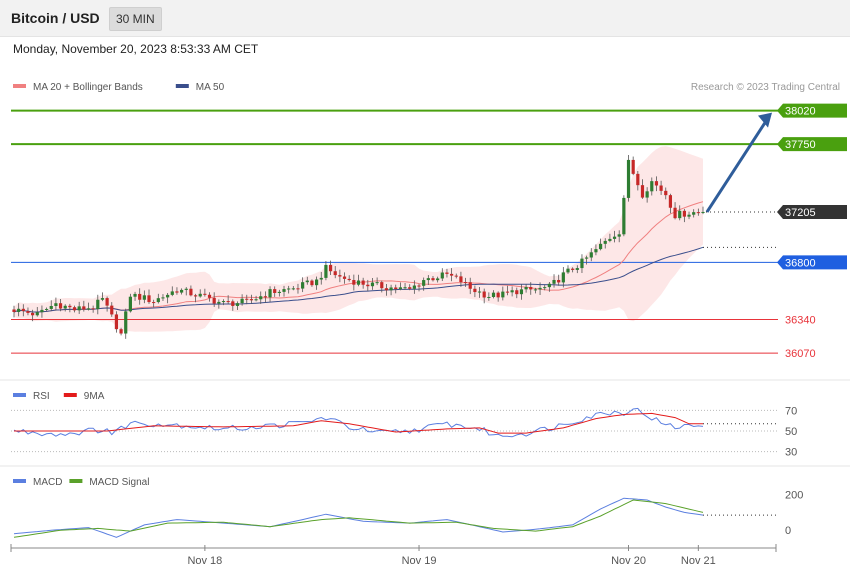 This screenshot has height=576, width=850. Describe the element at coordinates (794, 496) in the screenshot. I see `macd-tick-200: 200` at that location.